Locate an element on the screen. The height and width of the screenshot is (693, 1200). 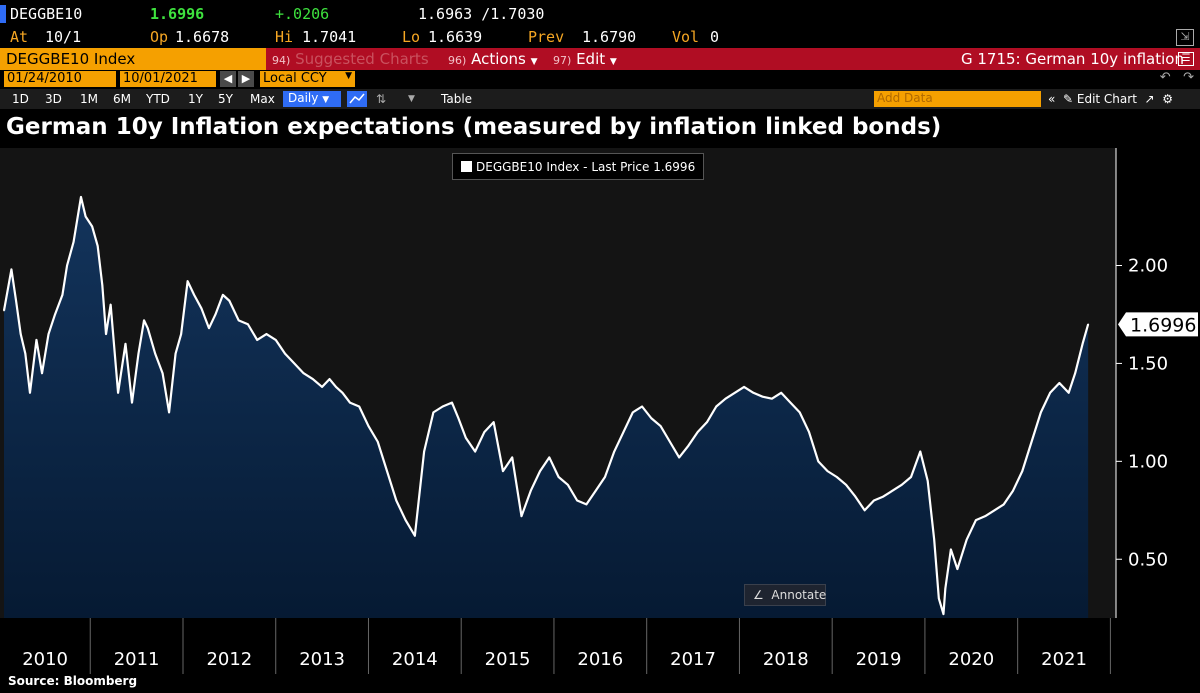
legend-swatch is located at coordinates (466, 166).